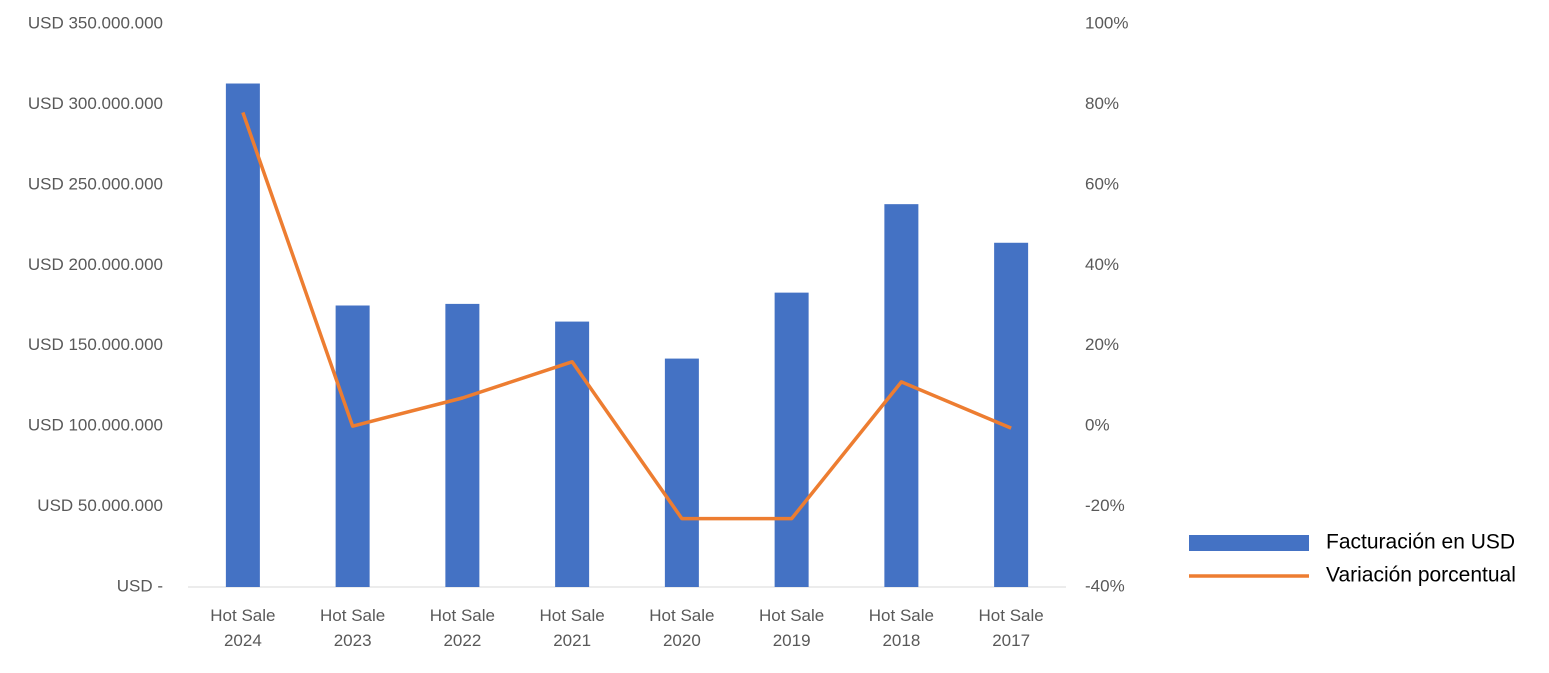  Describe the element at coordinates (353, 628) in the screenshot. I see `x-tick-label: Hot Sale 2023` at that location.